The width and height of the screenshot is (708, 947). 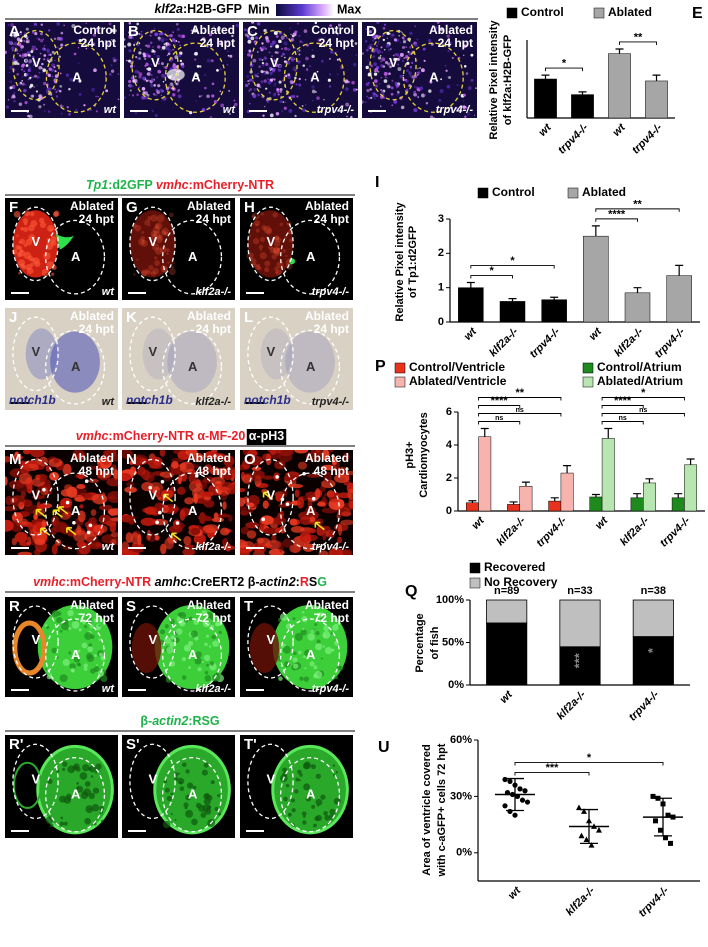 What do you see at coordinates (177, 523) in the screenshot?
I see `ph3-nucleus` at bounding box center [177, 523].